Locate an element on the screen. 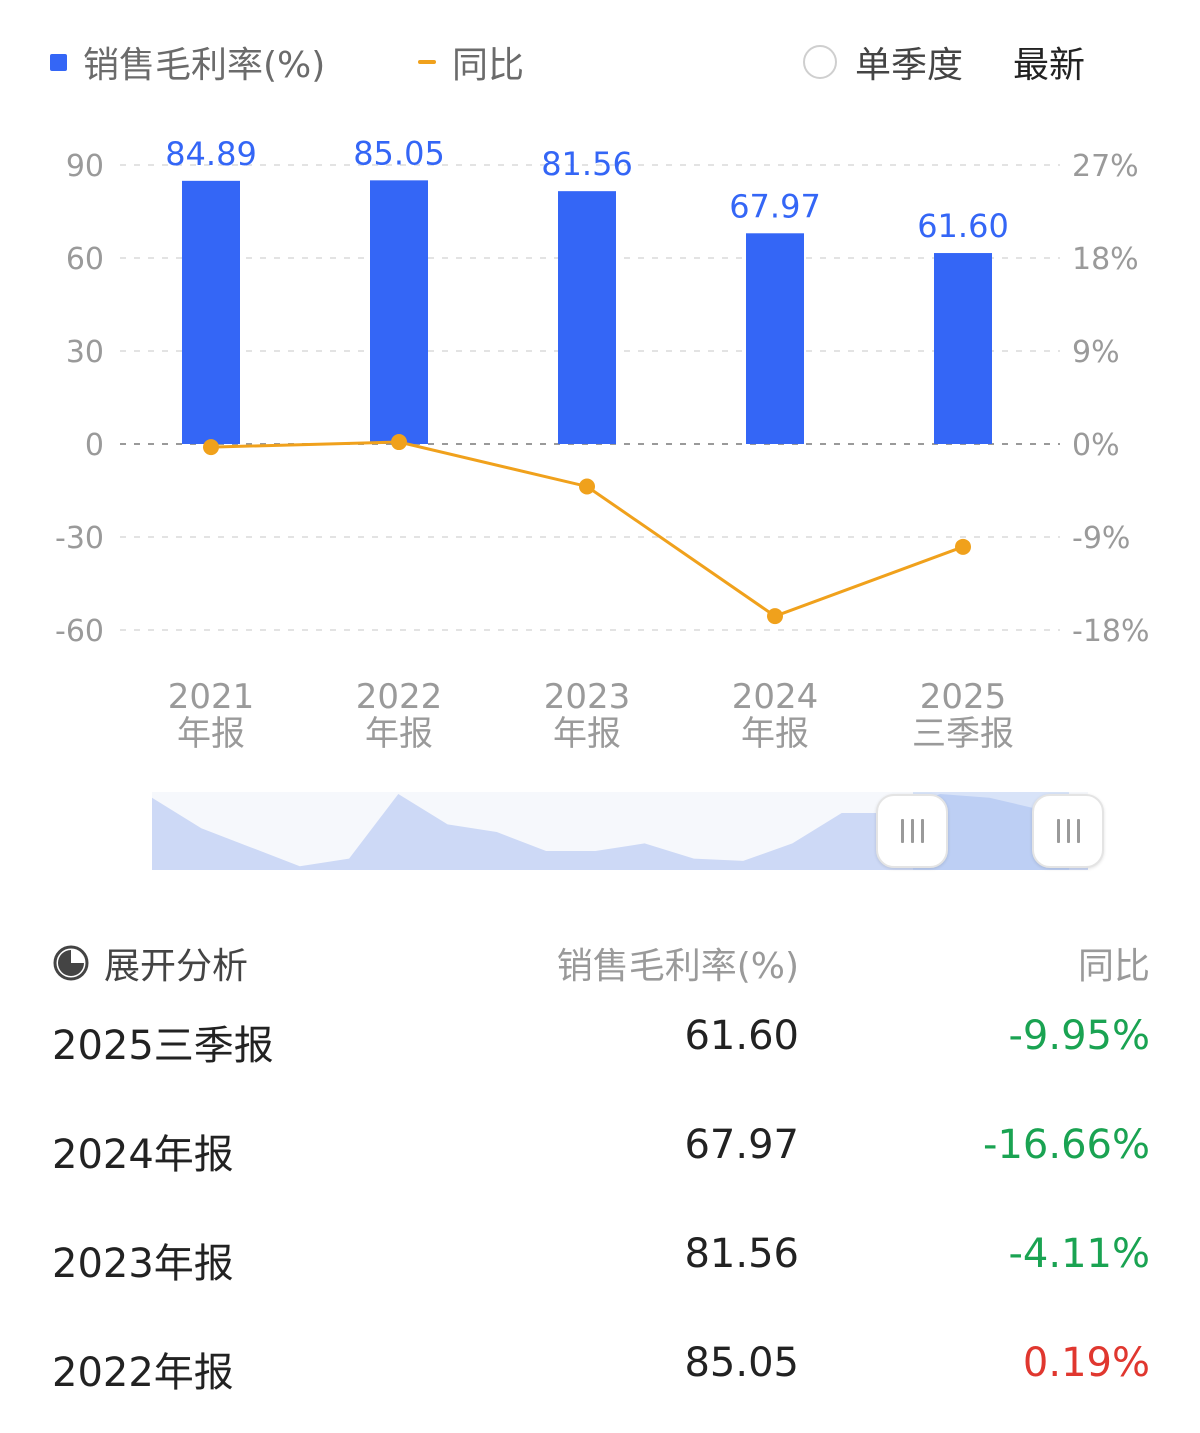 This screenshot has height=1433, width=1200. left-tick-label: 90 is located at coordinates (85, 166).